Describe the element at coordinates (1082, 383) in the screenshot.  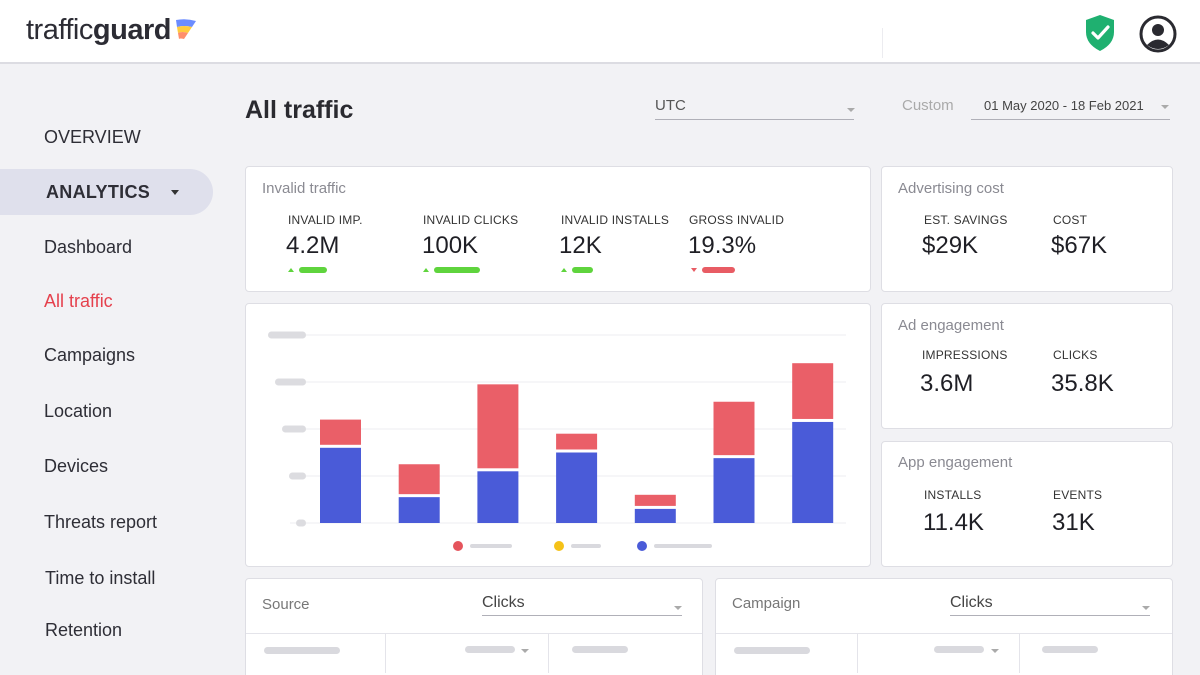
I see `metric-value: 35.8K` at that location.